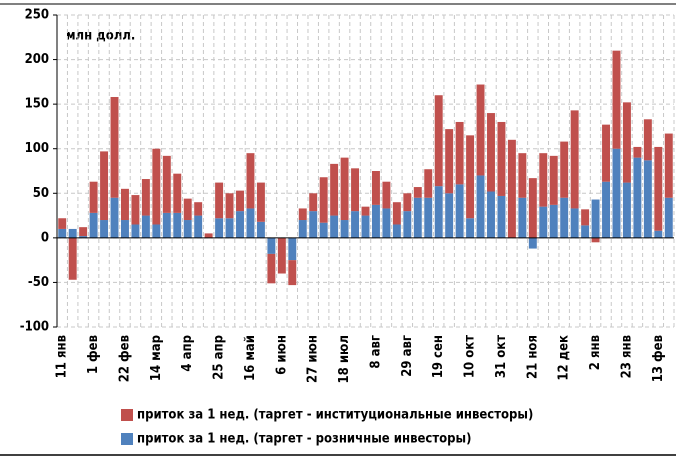 The image size is (676, 459). I want to click on x-tick-label: 8 авг, so click(375, 352).